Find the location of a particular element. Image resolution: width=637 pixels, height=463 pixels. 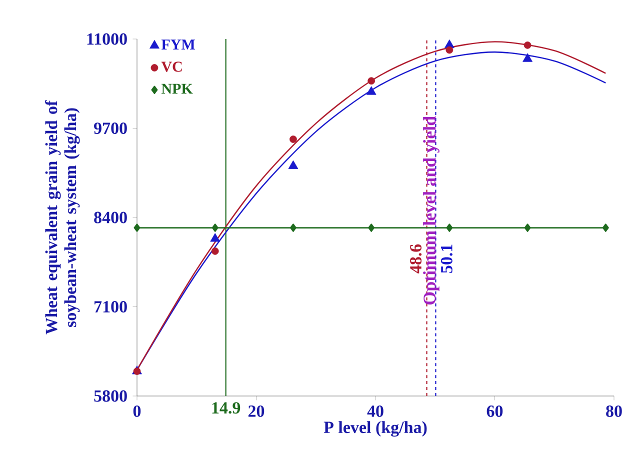

x-tick-label: 80 is located at coordinates (614, 411).